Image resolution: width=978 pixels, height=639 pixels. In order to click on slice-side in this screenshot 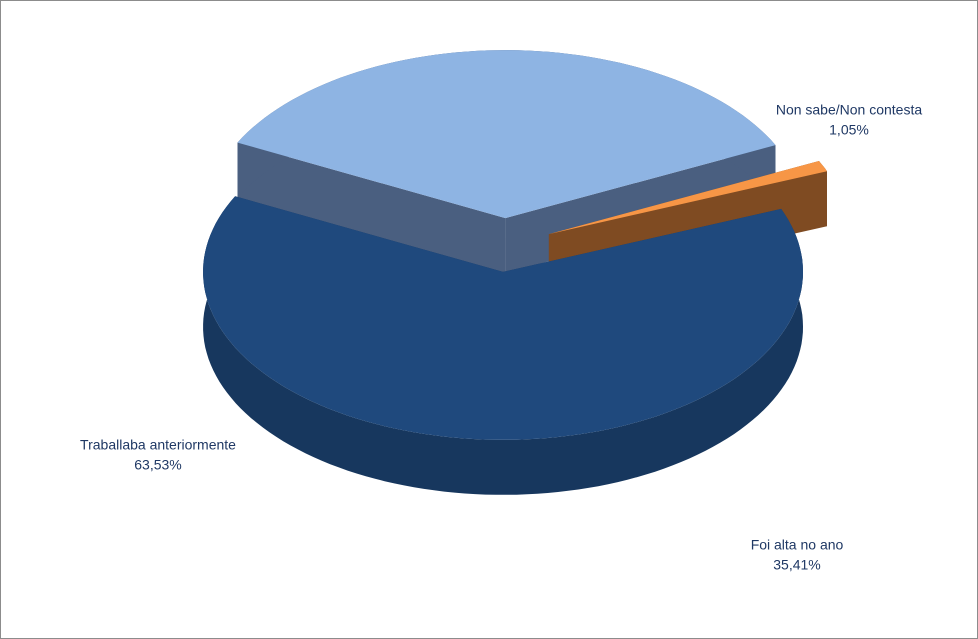, I will do `click(823, 194)`.